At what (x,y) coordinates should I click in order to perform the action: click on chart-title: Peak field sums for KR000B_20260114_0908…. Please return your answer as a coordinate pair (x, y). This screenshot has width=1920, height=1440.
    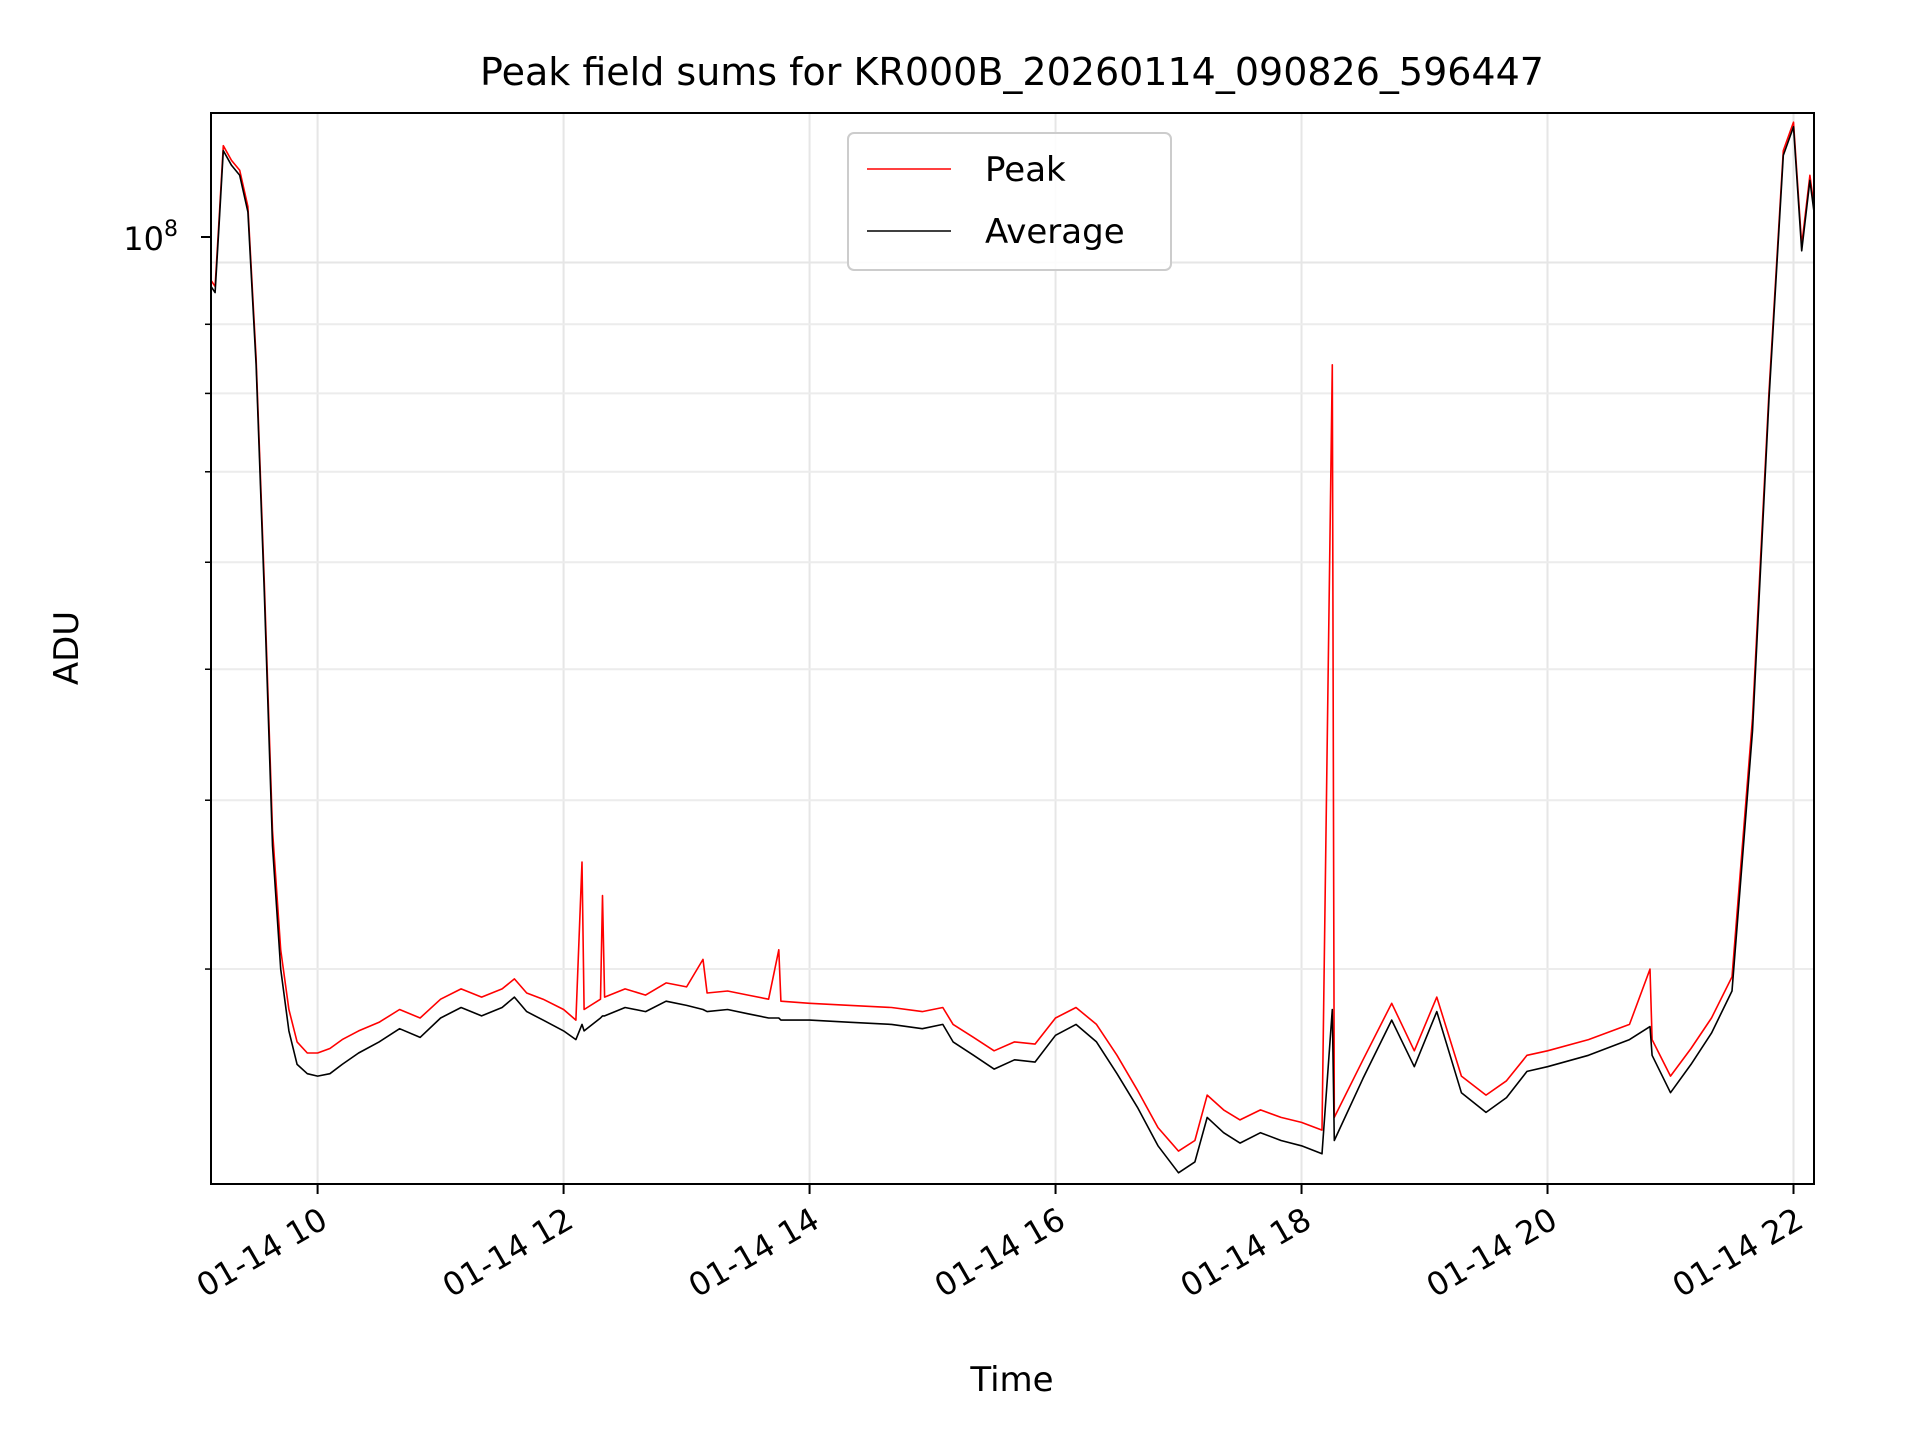
    Looking at the image, I should click on (1012, 72).